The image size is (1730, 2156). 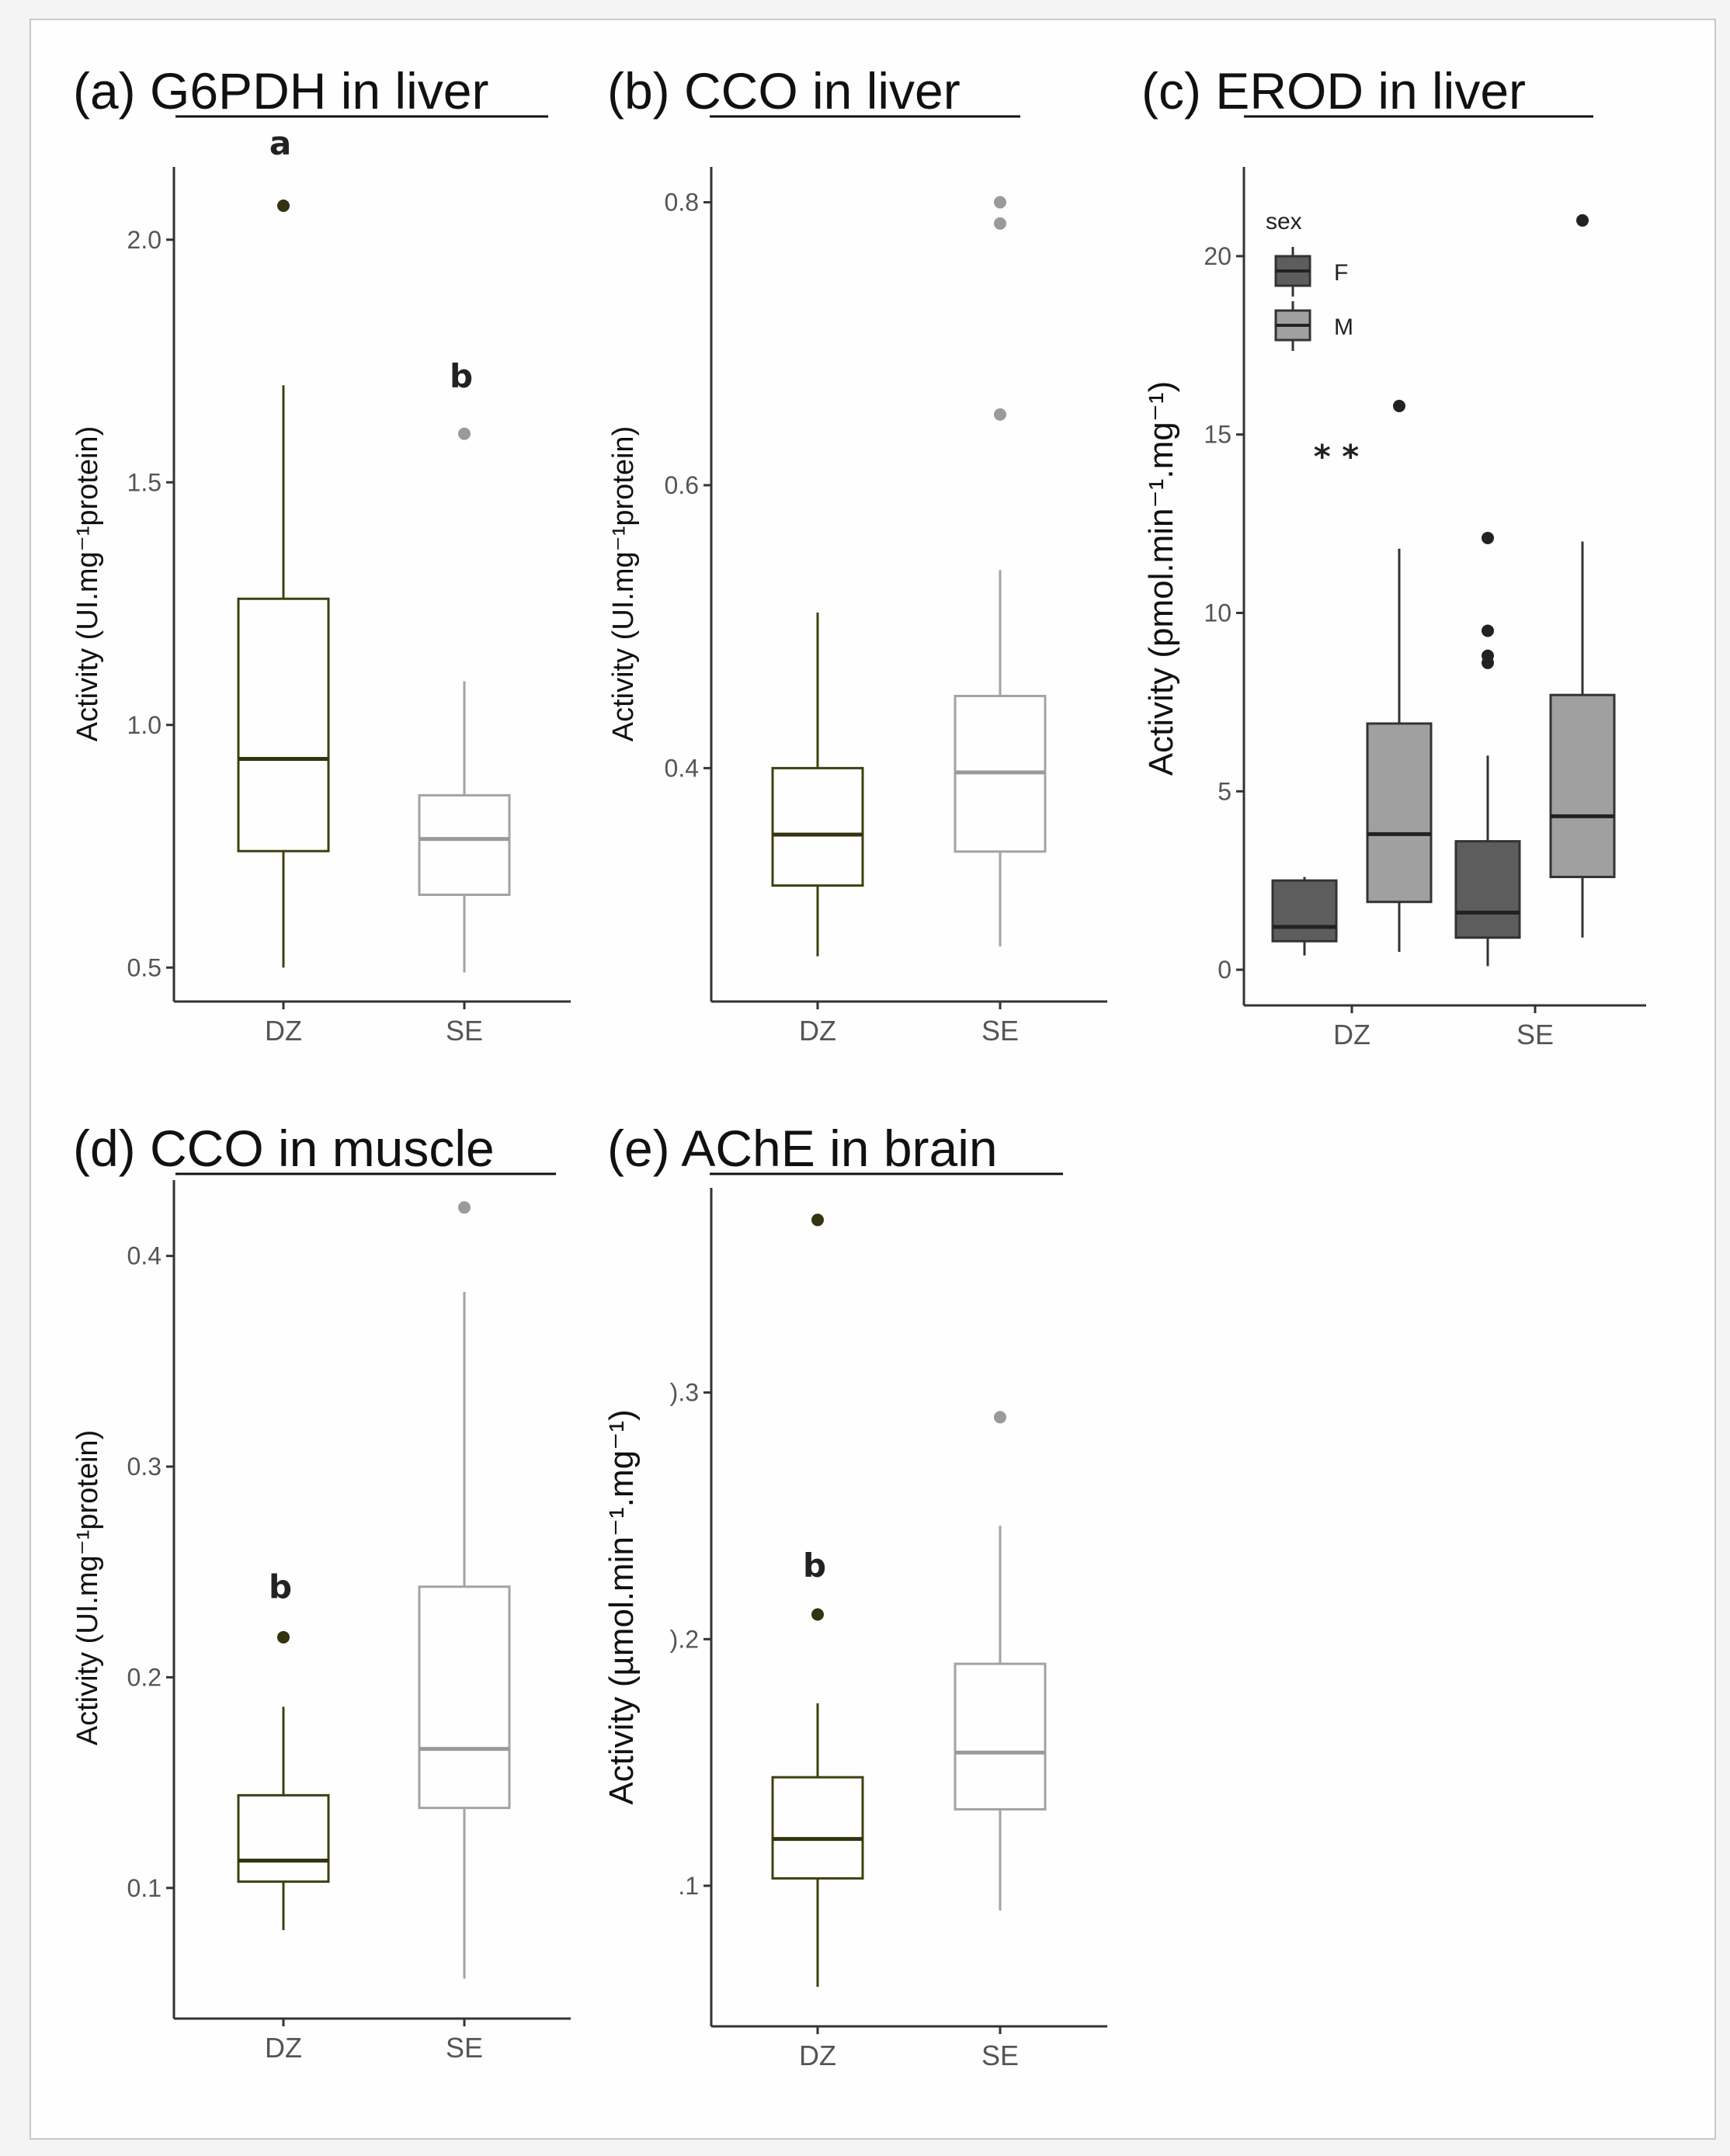 I want to click on y-tick-label: 5, so click(x=1224, y=791).